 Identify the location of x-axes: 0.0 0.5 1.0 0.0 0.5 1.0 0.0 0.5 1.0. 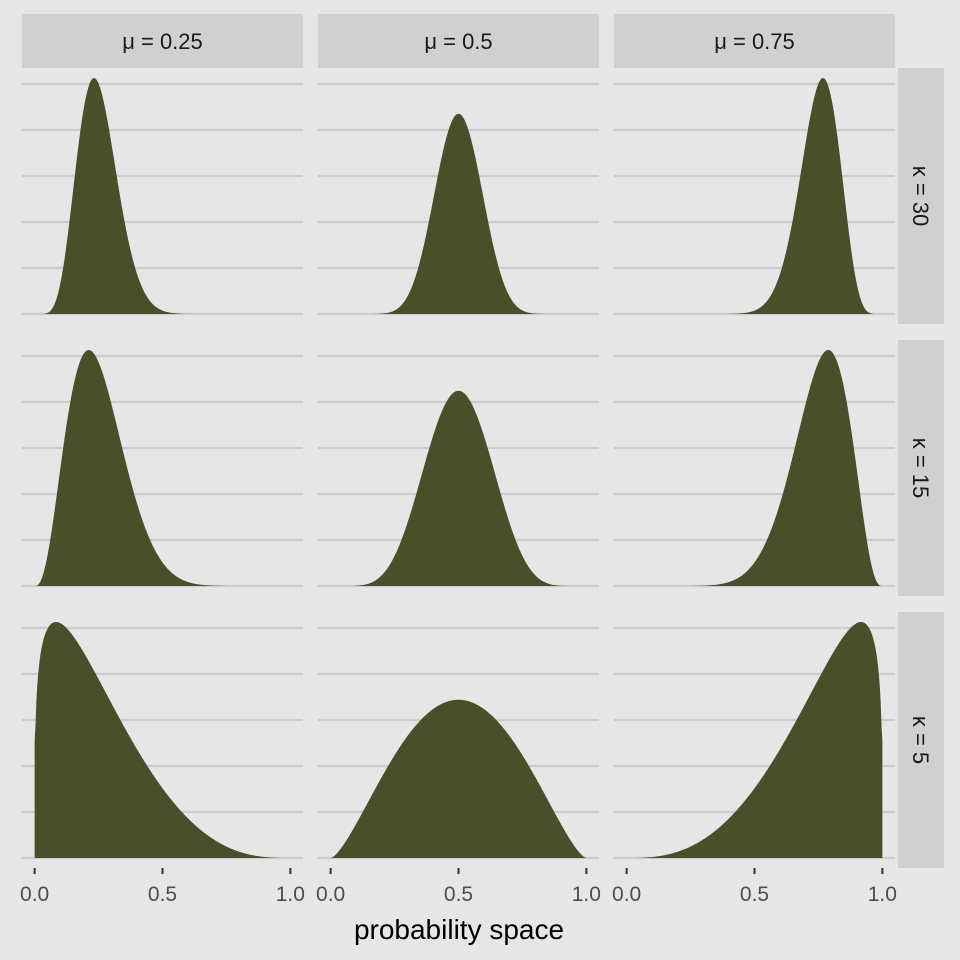
(458, 887).